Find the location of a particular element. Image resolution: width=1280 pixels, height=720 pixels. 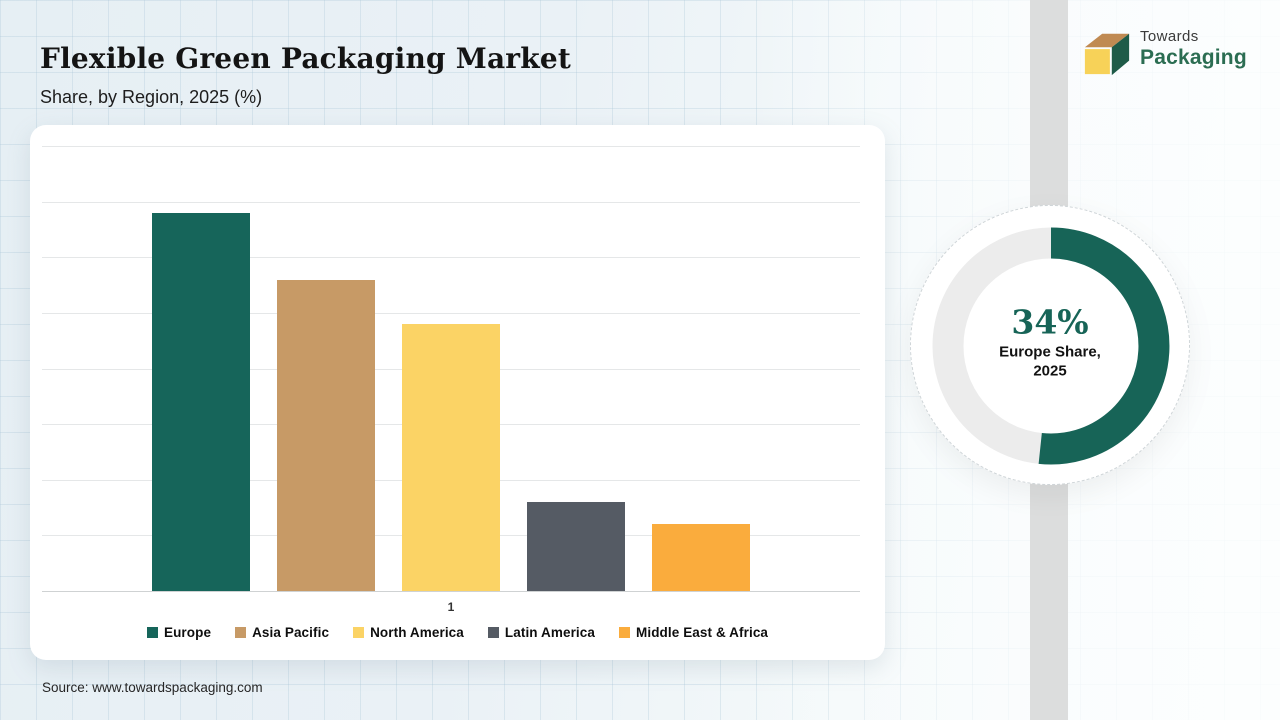

donut-chart: 34% Europe Share, 2025 is located at coordinates (1050, 345).